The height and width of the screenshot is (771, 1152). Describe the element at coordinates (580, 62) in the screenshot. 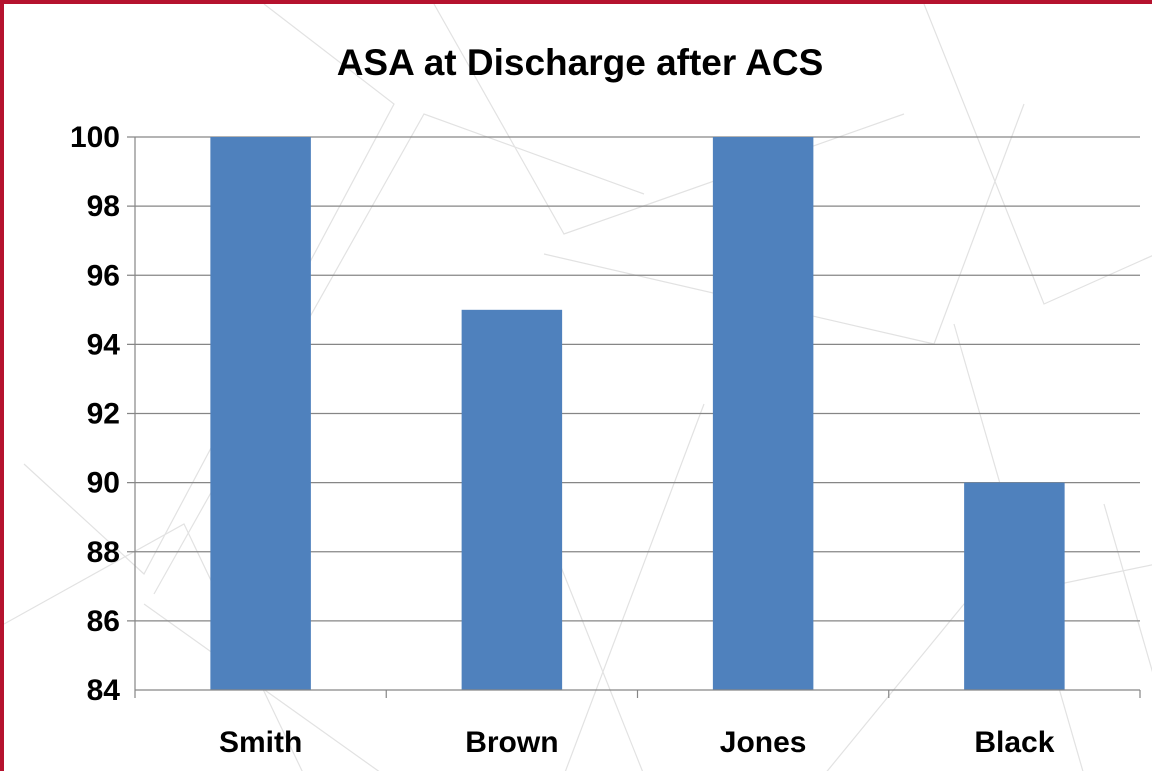

I see `chart-title: ASA at Discharge after ACS` at that location.